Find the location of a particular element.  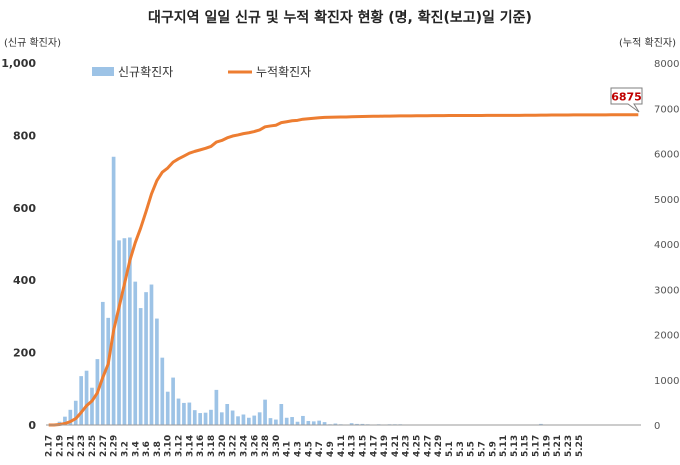

x-tick-label: 3.22 is located at coordinates (234, 446).